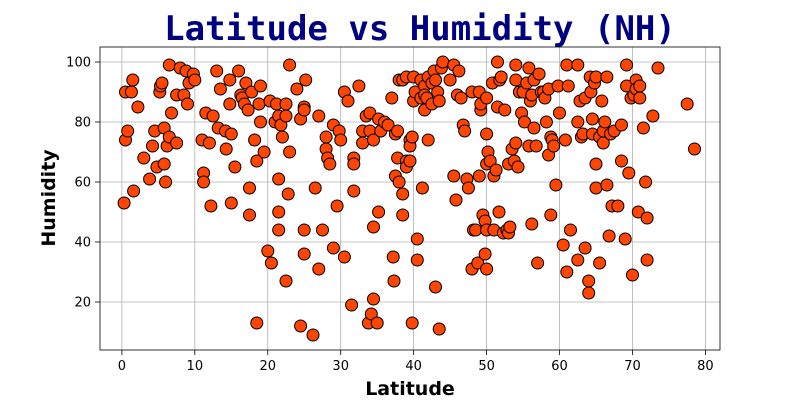 This screenshot has height=400, width=800. I want to click on x-tick-label: 0, so click(122, 366).